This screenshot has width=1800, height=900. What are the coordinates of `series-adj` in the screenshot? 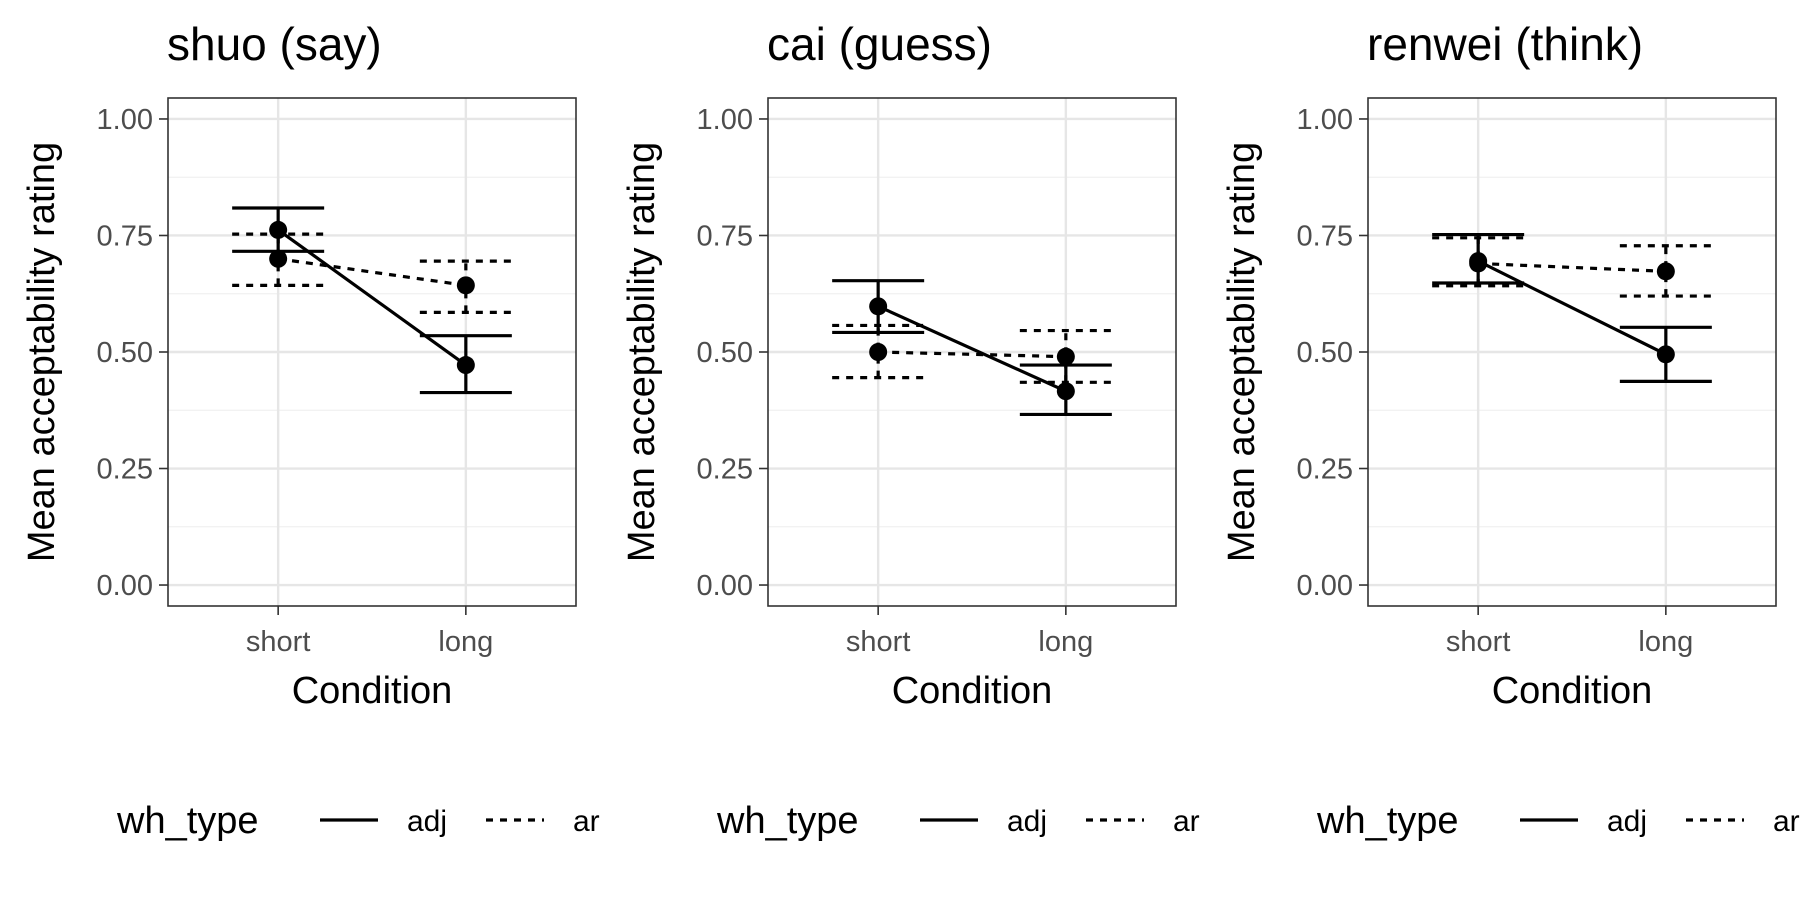 It's located at (972, 348).